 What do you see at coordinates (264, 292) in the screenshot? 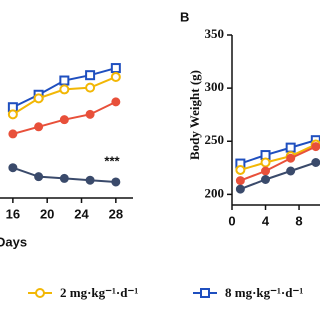
I see `legend-label: 8 mg·kg⁻¹·d⁻¹` at bounding box center [264, 292].